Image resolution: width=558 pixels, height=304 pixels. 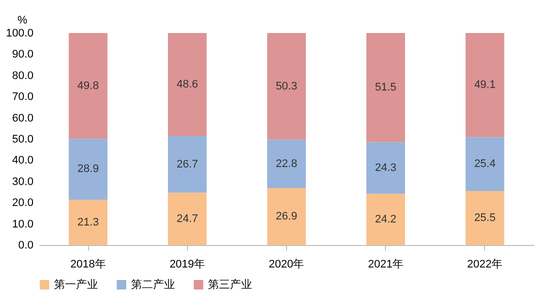 What do you see at coordinates (88, 264) in the screenshot?
I see `x-tick-label: 2018年` at bounding box center [88, 264].